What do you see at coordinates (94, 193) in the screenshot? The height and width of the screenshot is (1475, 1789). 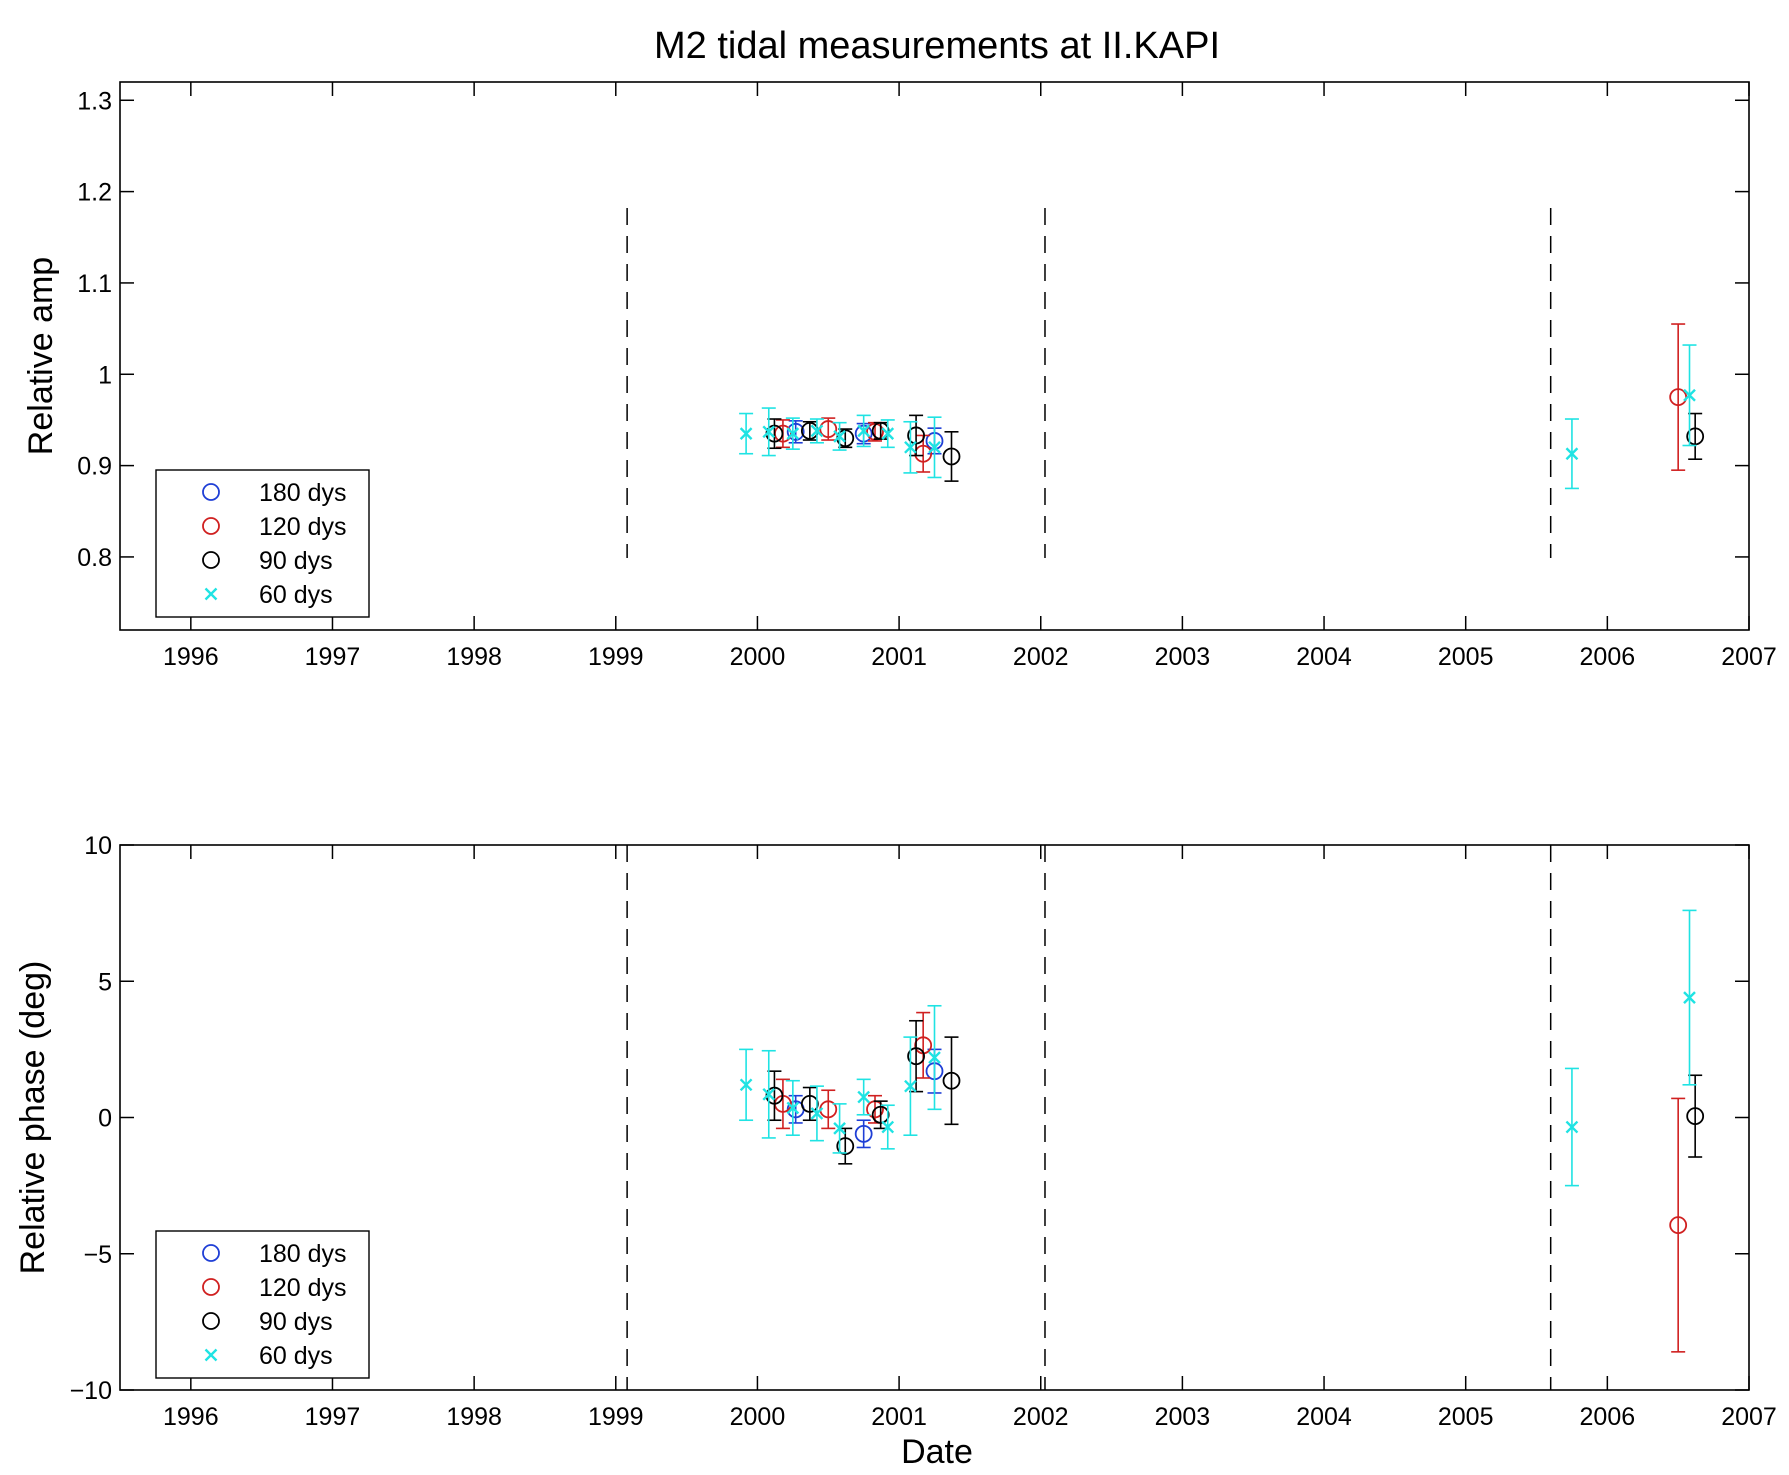 I see `y-tick-label: 1.2` at bounding box center [94, 193].